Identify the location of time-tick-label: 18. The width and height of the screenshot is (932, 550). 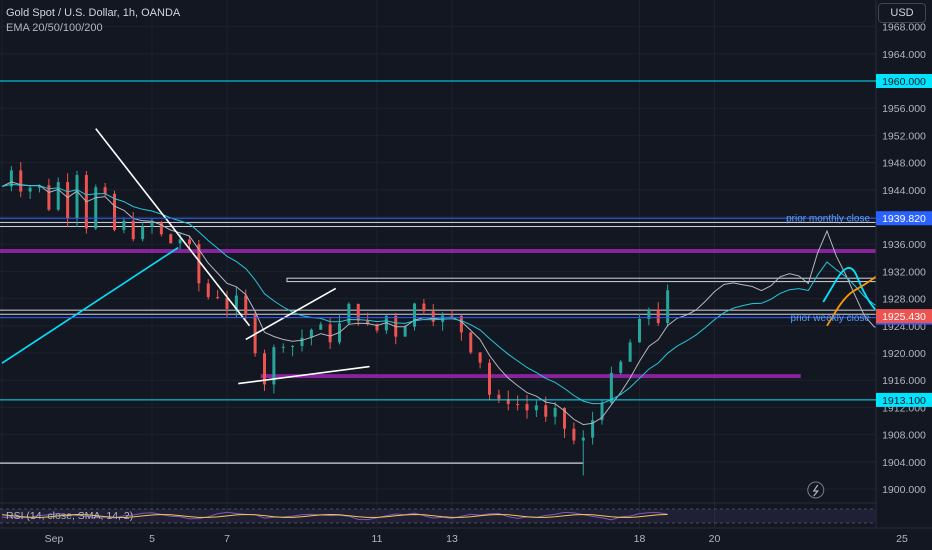
(640, 539).